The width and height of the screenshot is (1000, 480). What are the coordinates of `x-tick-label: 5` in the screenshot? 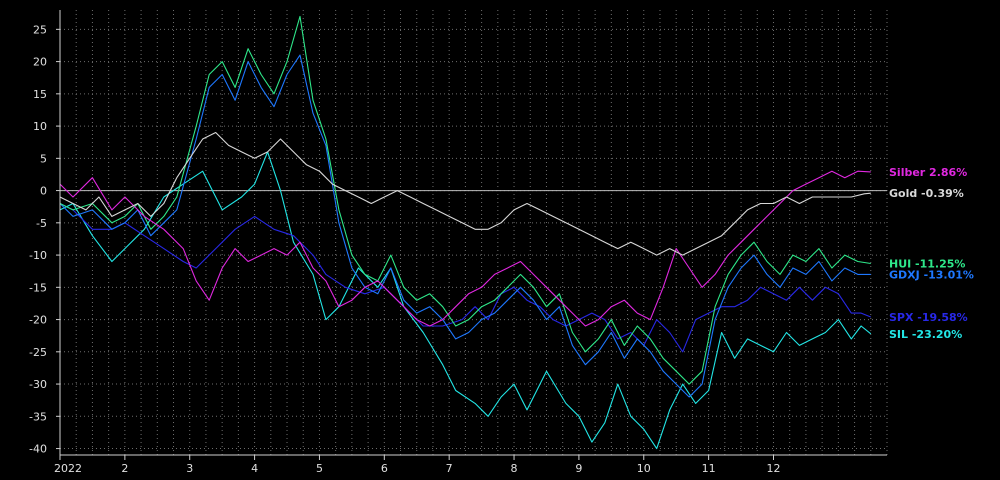 It's located at (319, 468).